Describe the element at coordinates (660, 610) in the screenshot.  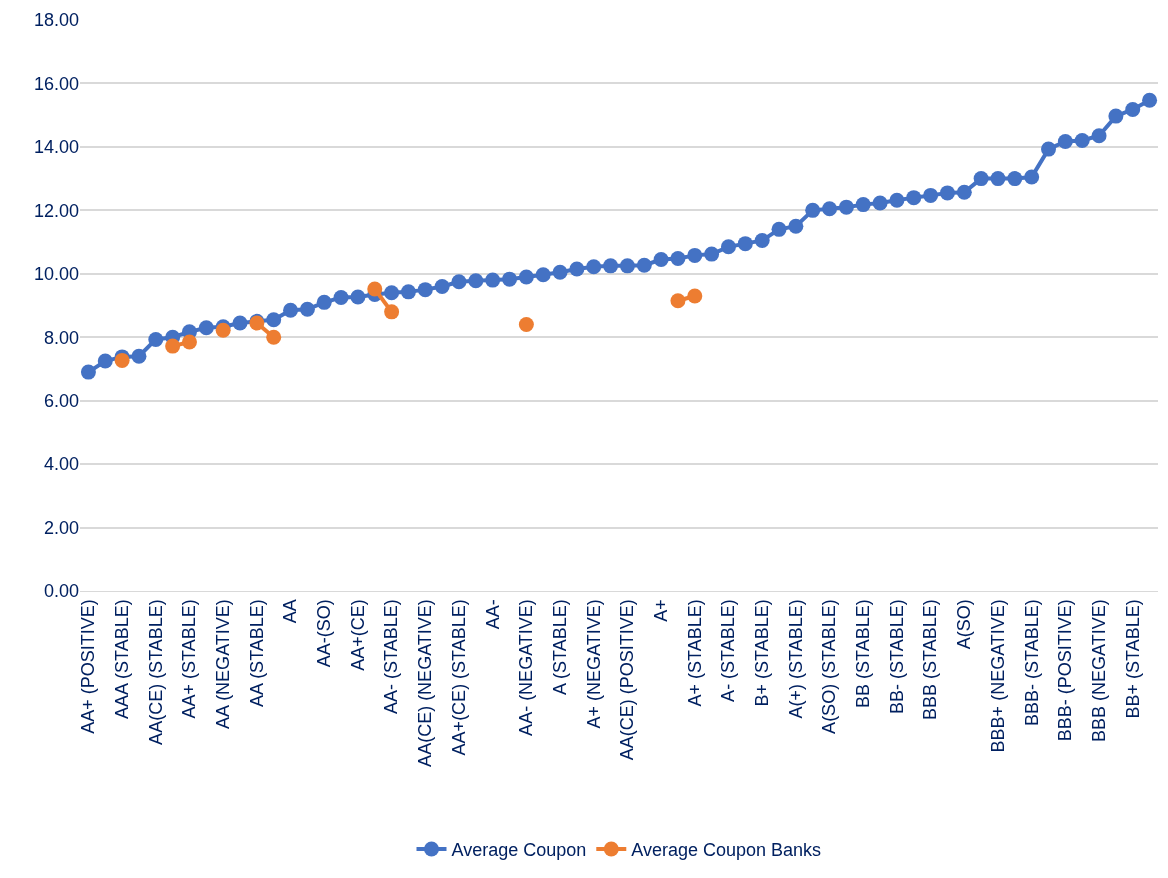
I see `x-tick-label: A+` at that location.